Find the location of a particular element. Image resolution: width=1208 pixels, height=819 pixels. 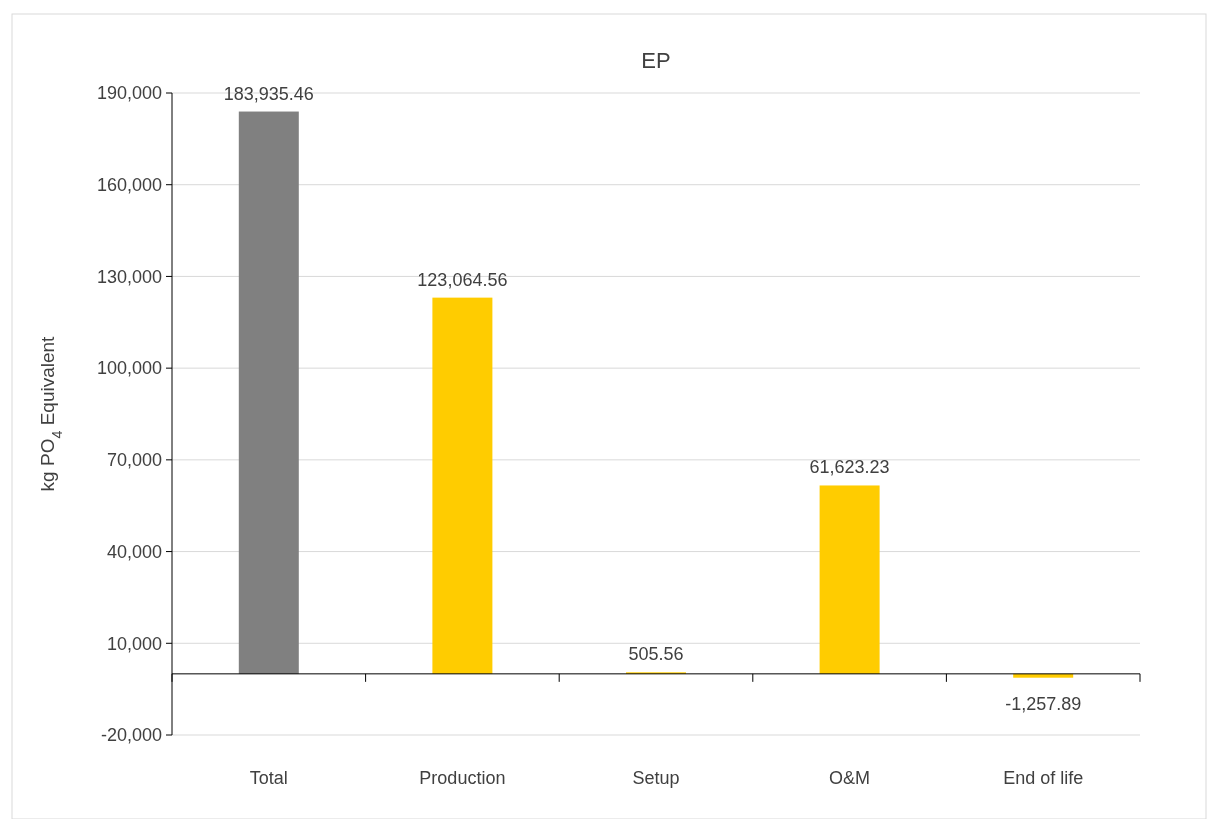

y-tick-label: 190,000 is located at coordinates (129, 93).